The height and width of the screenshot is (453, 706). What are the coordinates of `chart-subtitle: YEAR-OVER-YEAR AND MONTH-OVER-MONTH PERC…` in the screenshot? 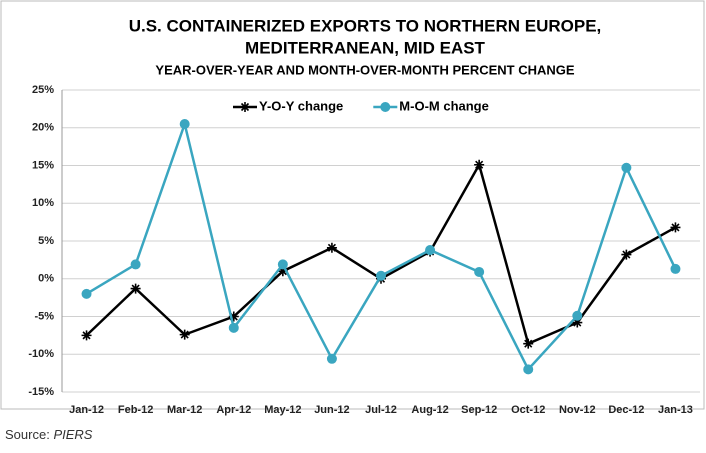 It's located at (364, 69).